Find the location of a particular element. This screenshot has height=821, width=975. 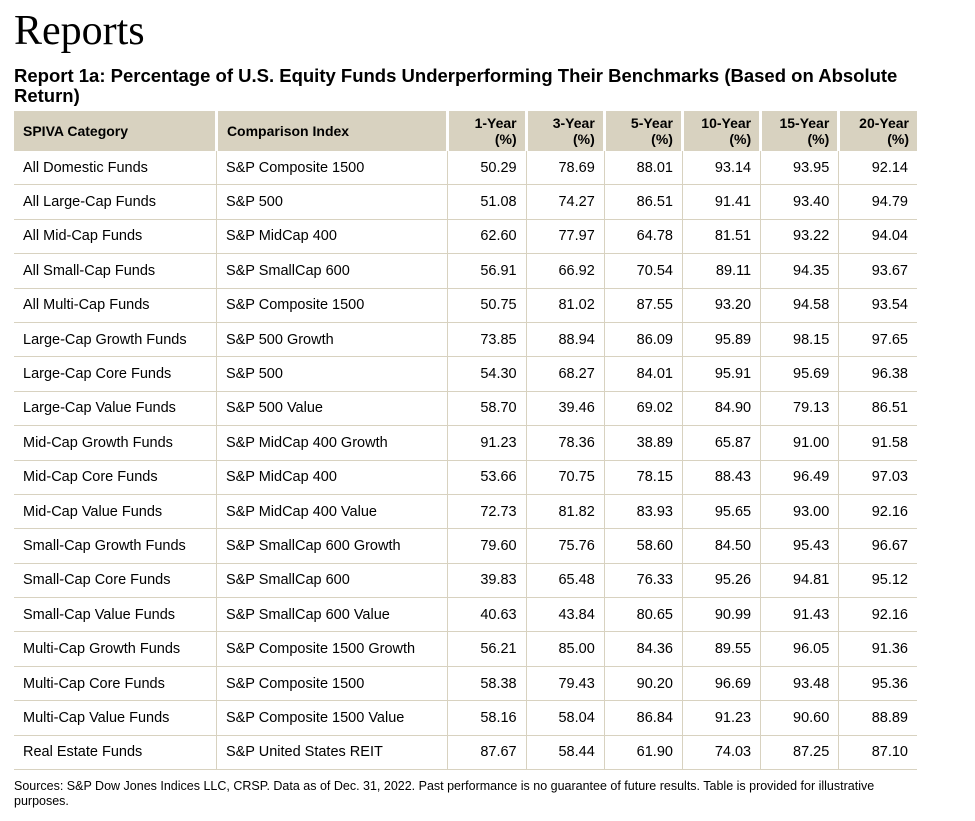

value-cell: 88.94 is located at coordinates (565, 339).